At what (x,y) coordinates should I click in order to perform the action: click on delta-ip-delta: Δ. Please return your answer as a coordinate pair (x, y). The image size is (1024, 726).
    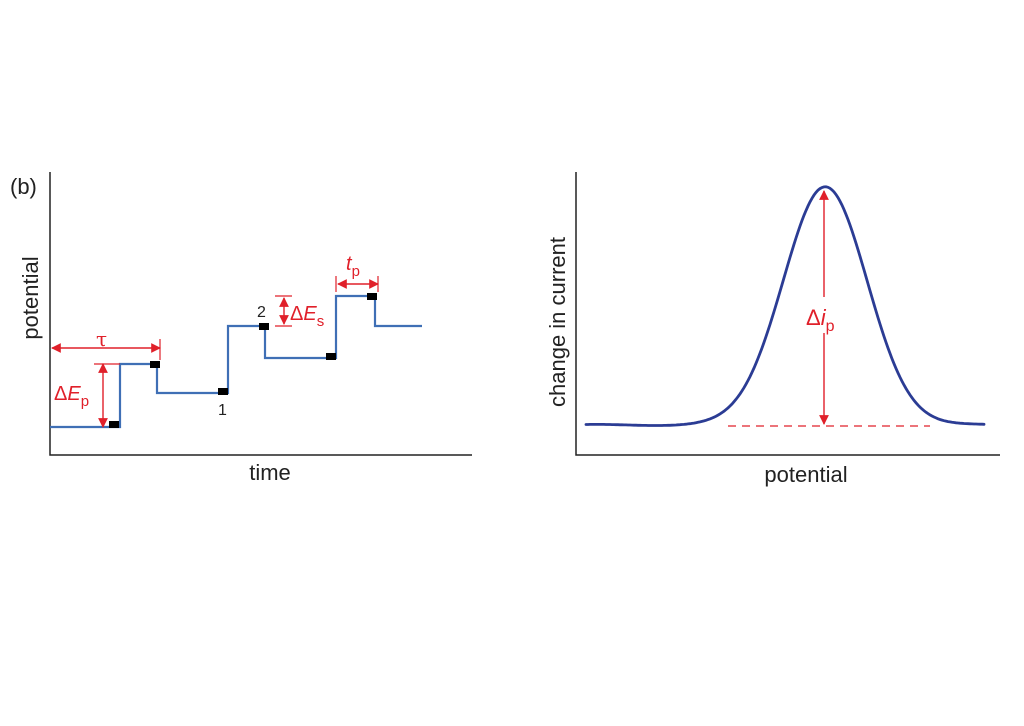
    Looking at the image, I should click on (813, 317).